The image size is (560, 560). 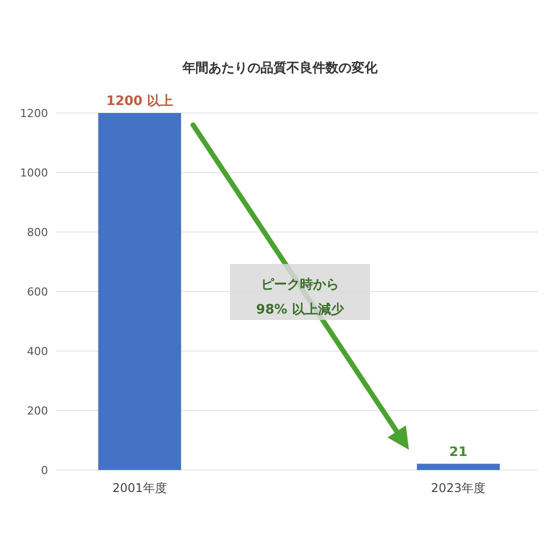 What do you see at coordinates (37, 351) in the screenshot?
I see `y-tick-label: 400` at bounding box center [37, 351].